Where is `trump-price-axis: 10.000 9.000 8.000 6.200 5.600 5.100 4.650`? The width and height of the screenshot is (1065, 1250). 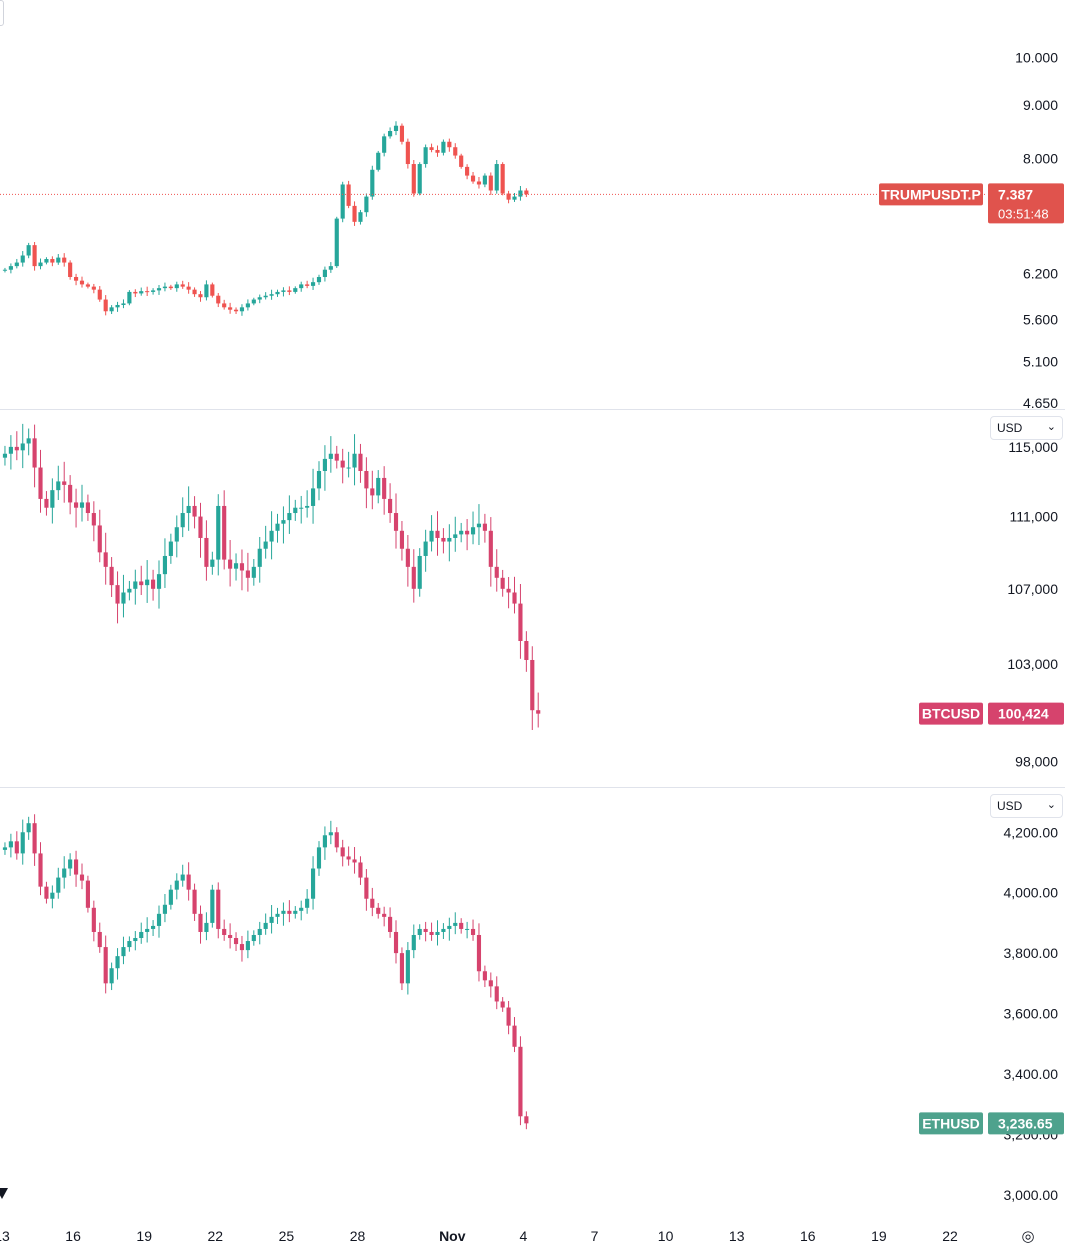
trump-price-axis: 10.000 9.000 8.000 6.200 5.600 5.100 4.650 is located at coordinates (1036, 230).